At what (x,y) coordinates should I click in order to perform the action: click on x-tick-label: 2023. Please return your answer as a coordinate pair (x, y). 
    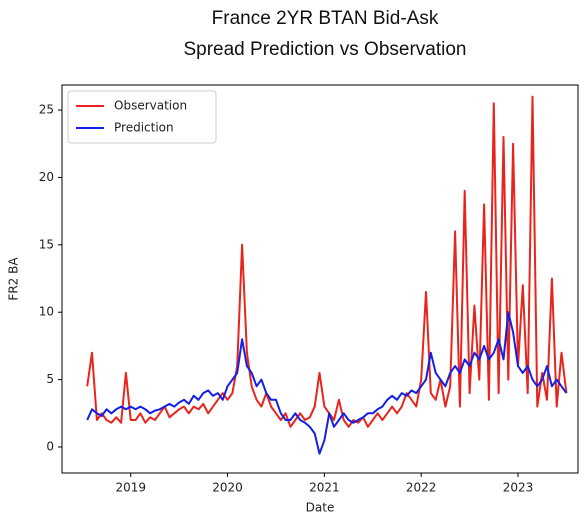
    Looking at the image, I should click on (518, 488).